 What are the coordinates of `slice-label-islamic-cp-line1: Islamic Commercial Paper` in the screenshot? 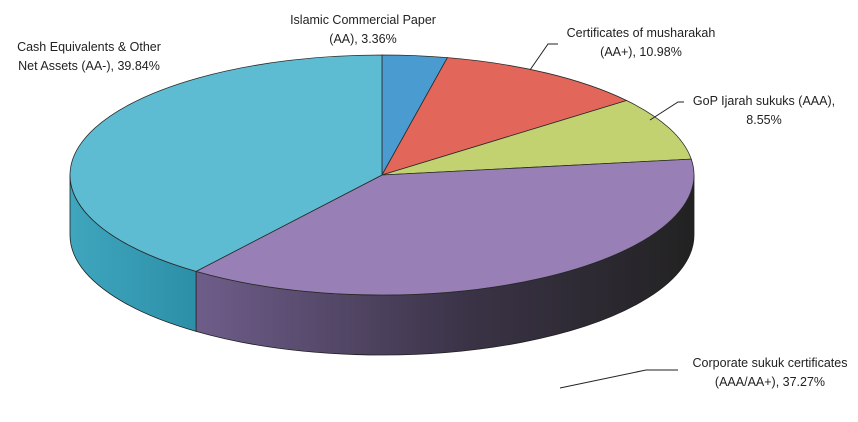 It's located at (363, 20).